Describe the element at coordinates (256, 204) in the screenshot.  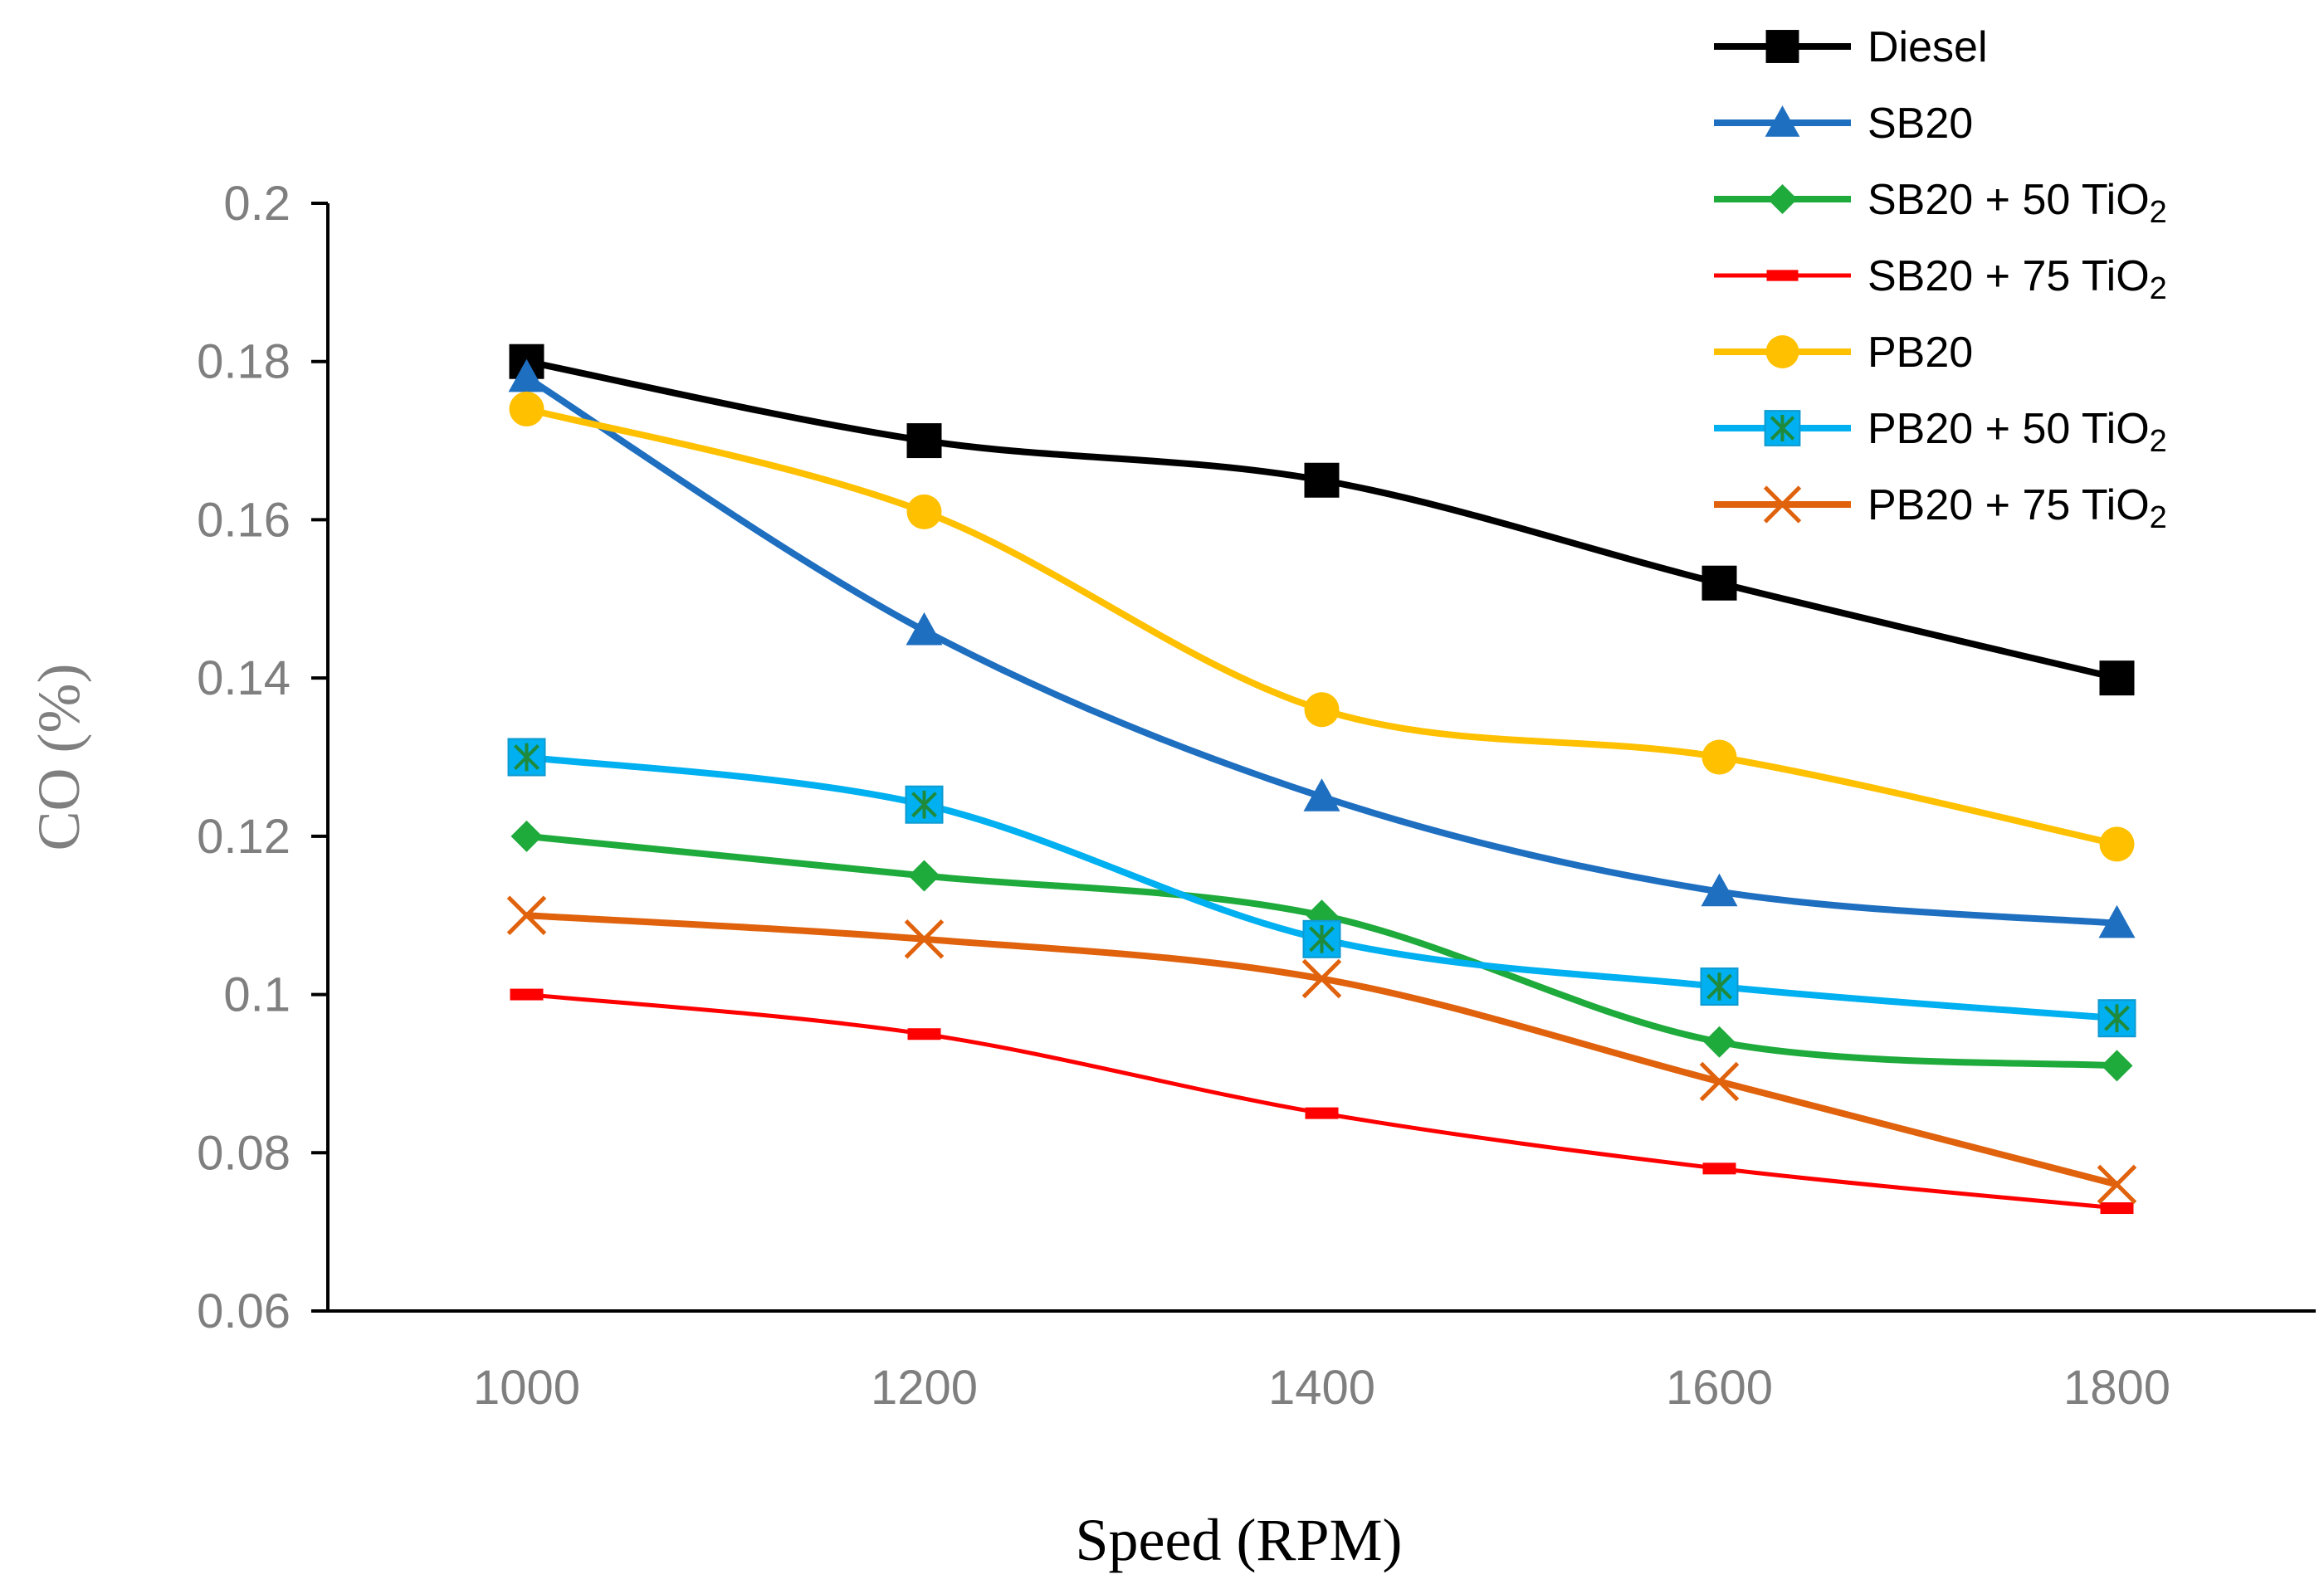
I see `y-tick-label: 0.2` at that location.